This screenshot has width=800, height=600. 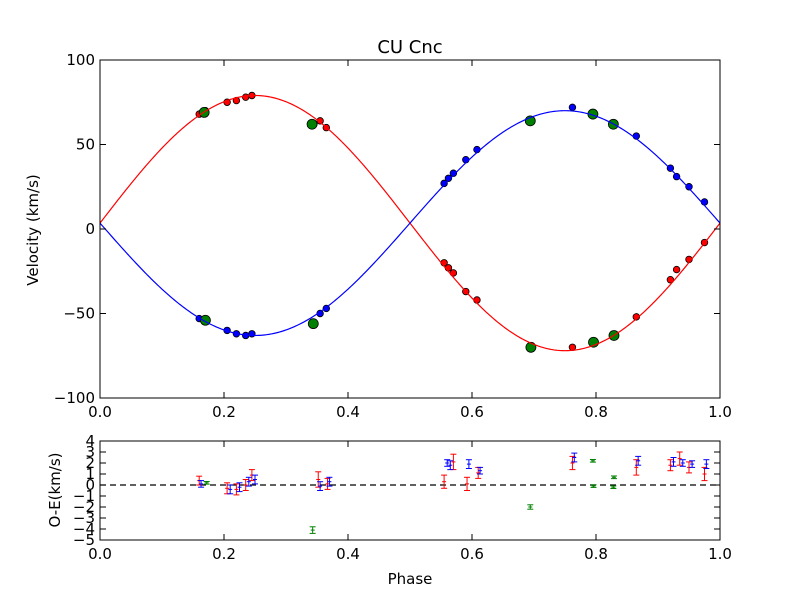 What do you see at coordinates (80, 60) in the screenshot?
I see `y-tick-label-0: 100` at bounding box center [80, 60].